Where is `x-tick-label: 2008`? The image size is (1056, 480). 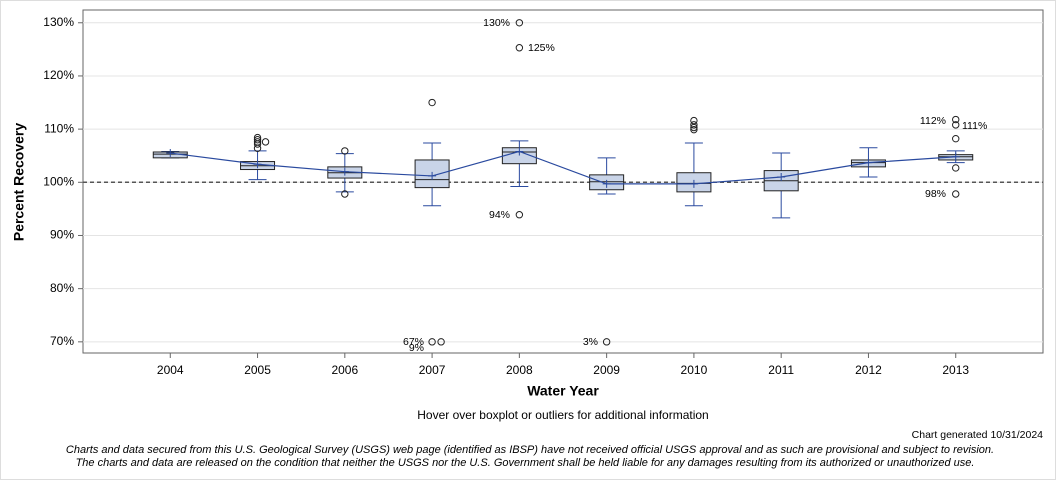
x-tick-label: 2008 is located at coordinates (519, 370).